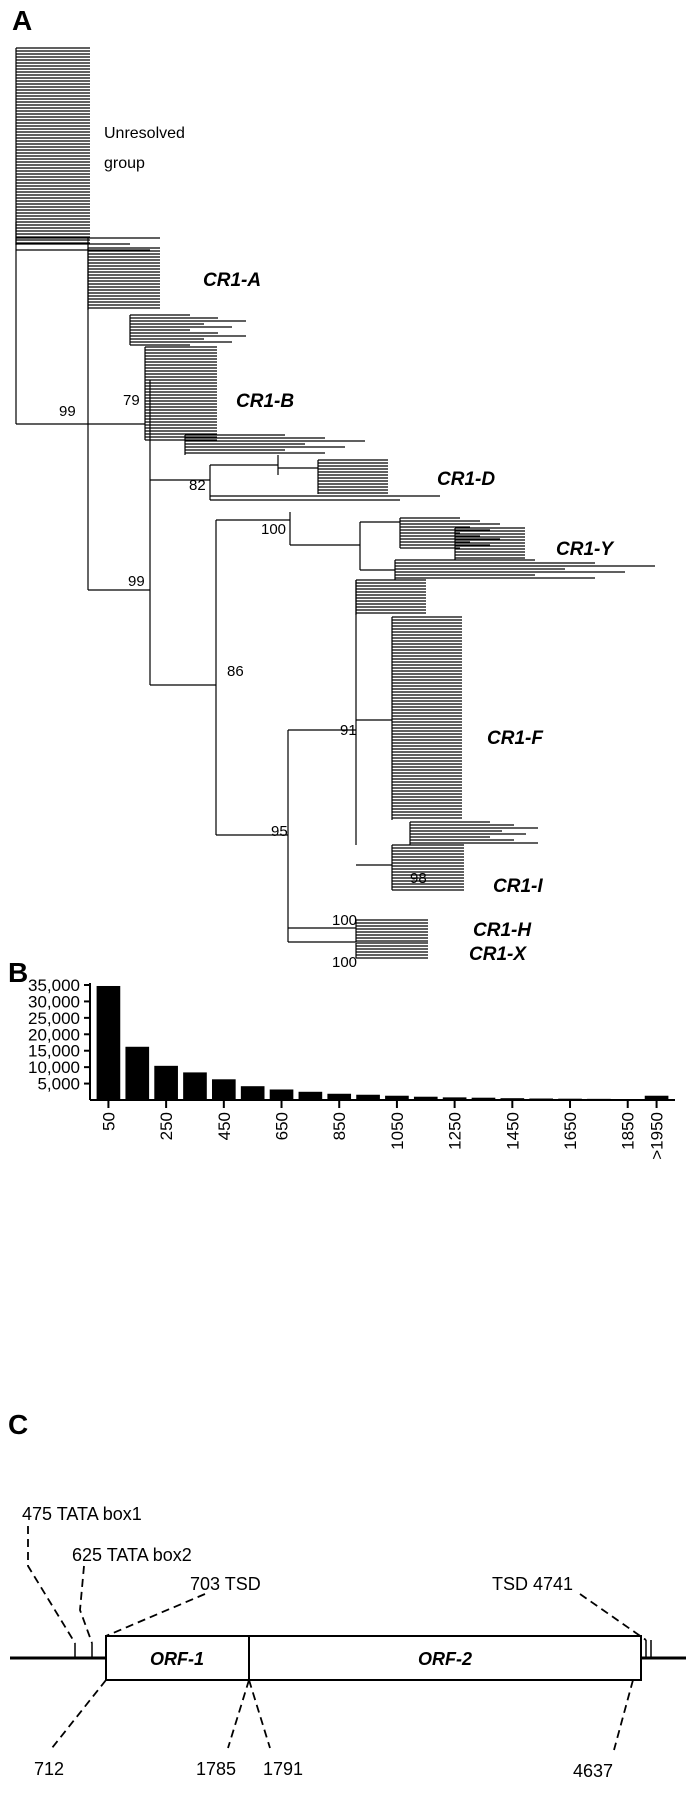 The width and height of the screenshot is (692, 1800). What do you see at coordinates (498, 954) in the screenshot?
I see `clade-label-cr1-x: CR1-X` at bounding box center [498, 954].